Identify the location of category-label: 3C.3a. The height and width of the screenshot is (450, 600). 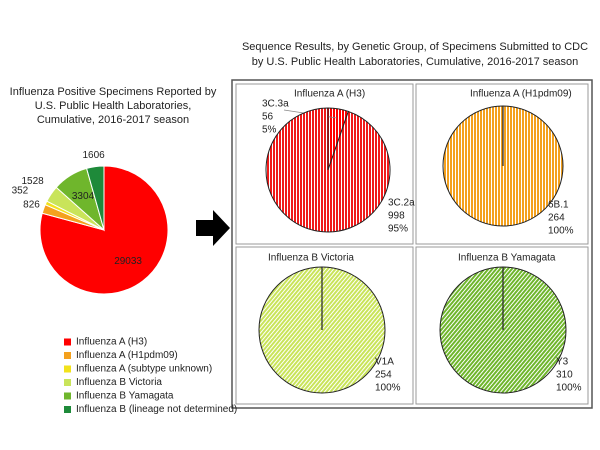
(275, 104).